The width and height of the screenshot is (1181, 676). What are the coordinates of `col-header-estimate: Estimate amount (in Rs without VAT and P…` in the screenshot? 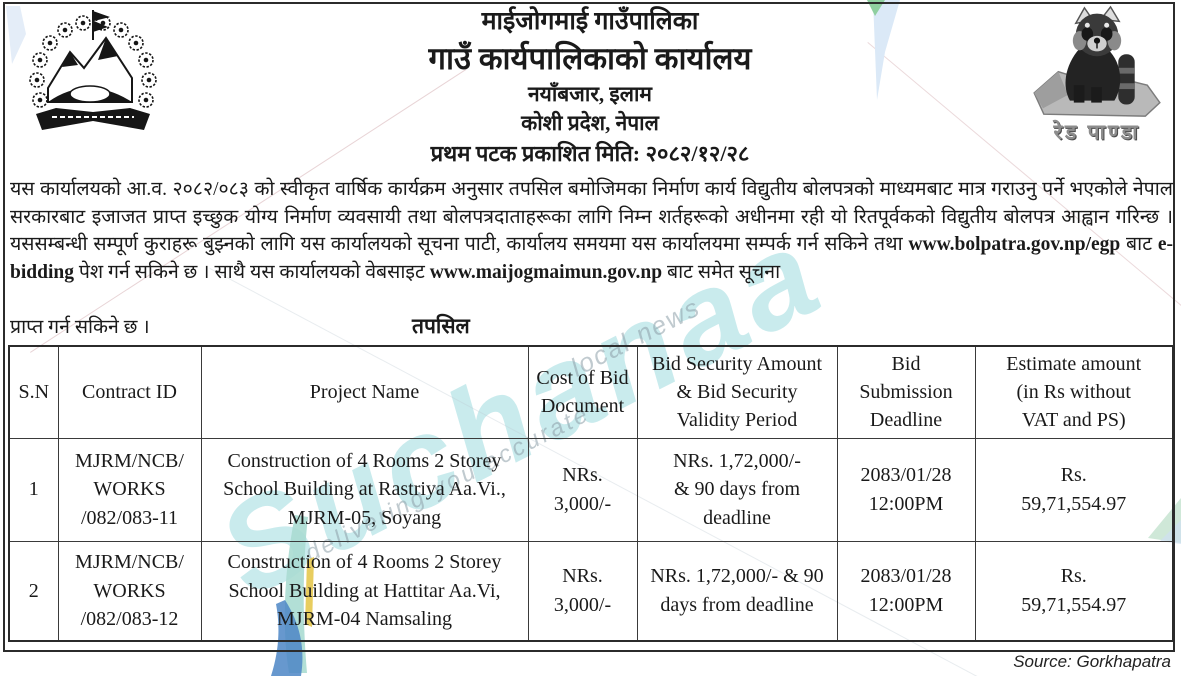 It's located at (1074, 392).